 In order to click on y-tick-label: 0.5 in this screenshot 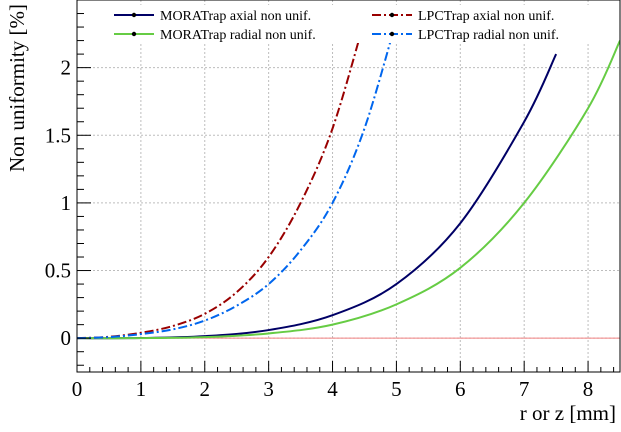, I will do `click(58, 271)`.